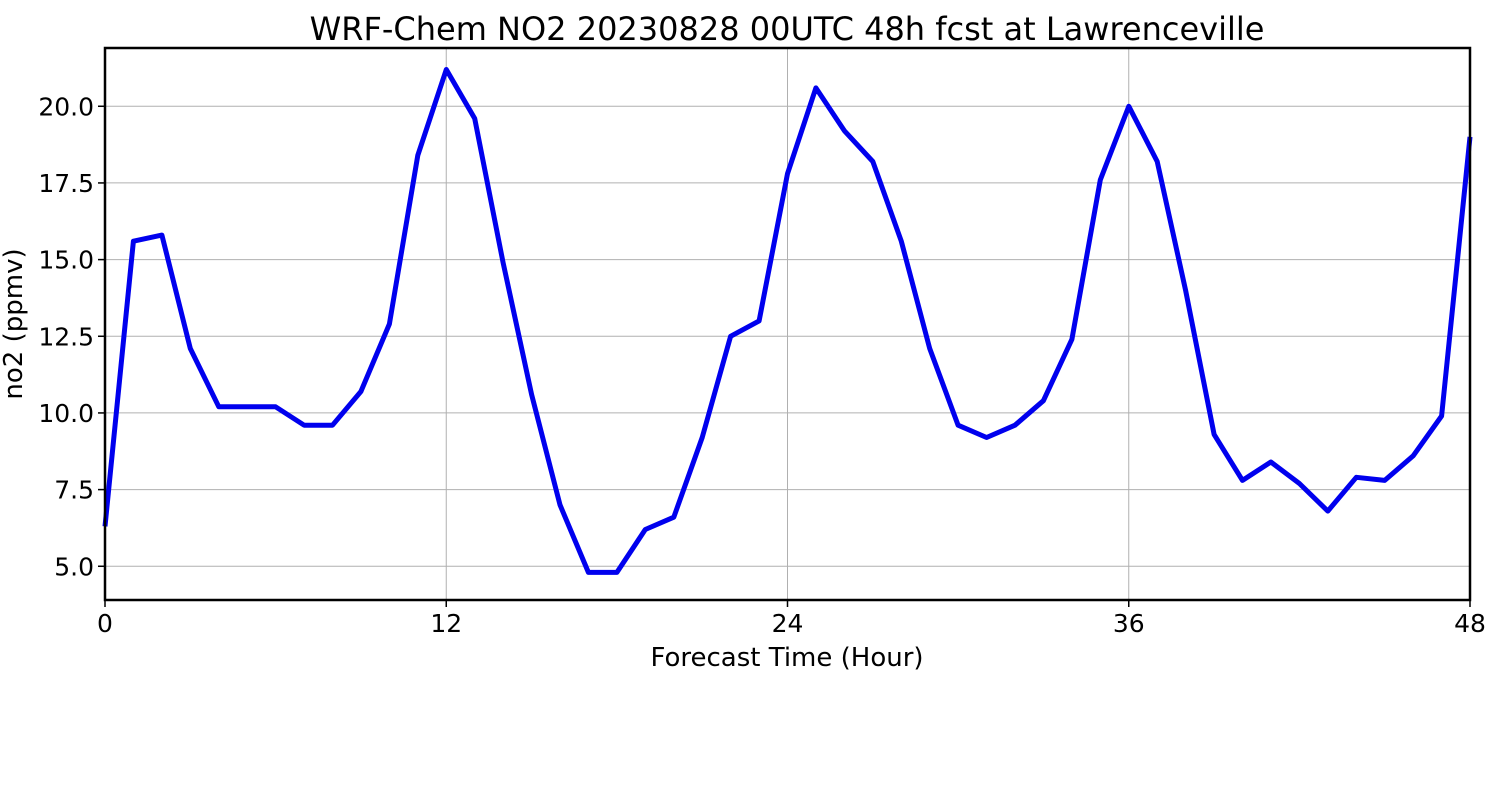  I want to click on y-tick-label: 17.5, so click(66, 183).